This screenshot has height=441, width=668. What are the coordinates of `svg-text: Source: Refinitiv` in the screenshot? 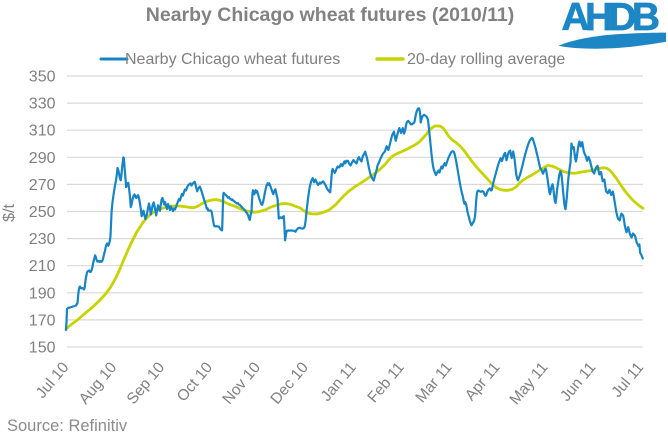 It's located at (67, 426).